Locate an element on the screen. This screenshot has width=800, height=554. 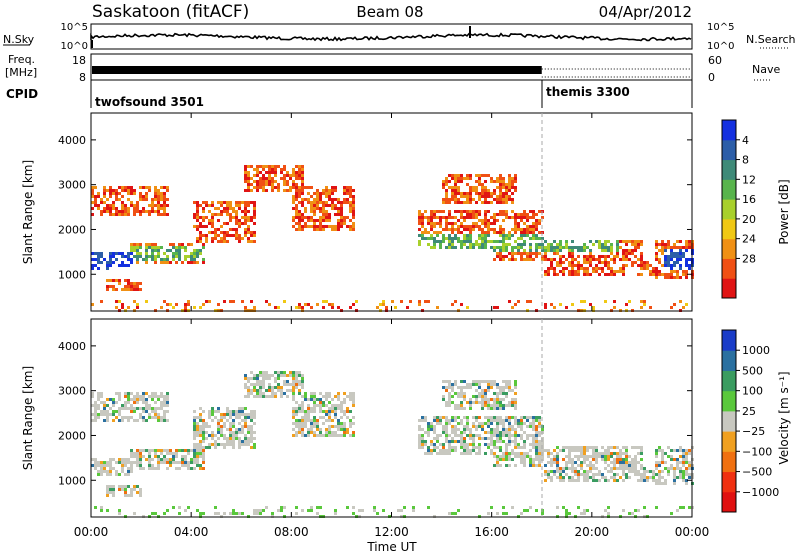
colorbar-tick: 16 is located at coordinates (749, 199).